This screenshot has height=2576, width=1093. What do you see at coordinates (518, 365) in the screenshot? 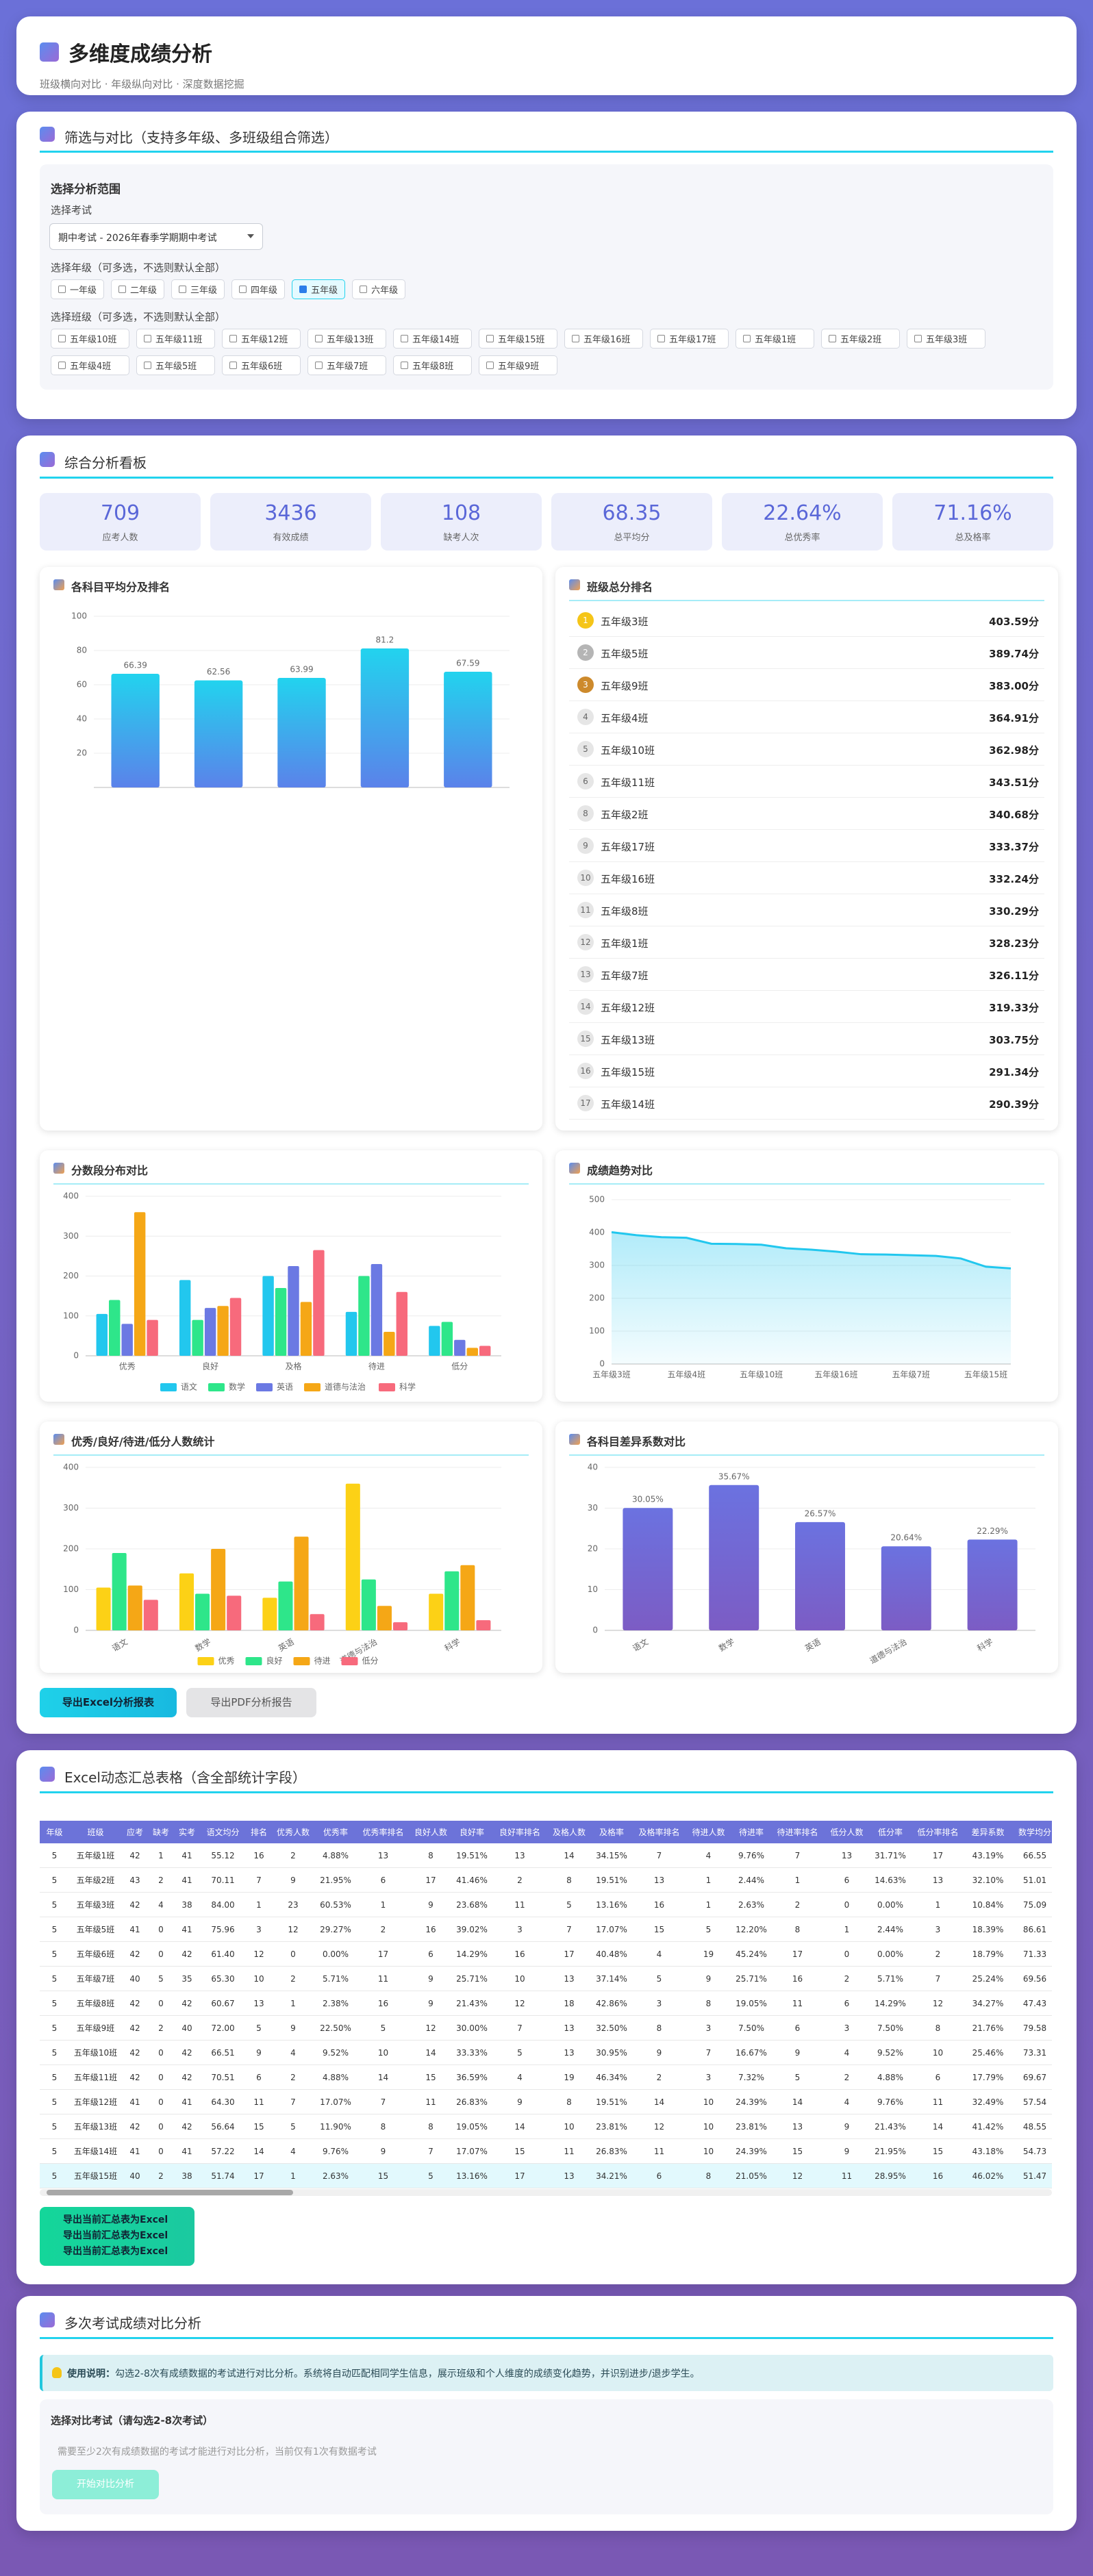
I see `checkbox-option: 五年级9班` at bounding box center [518, 365].